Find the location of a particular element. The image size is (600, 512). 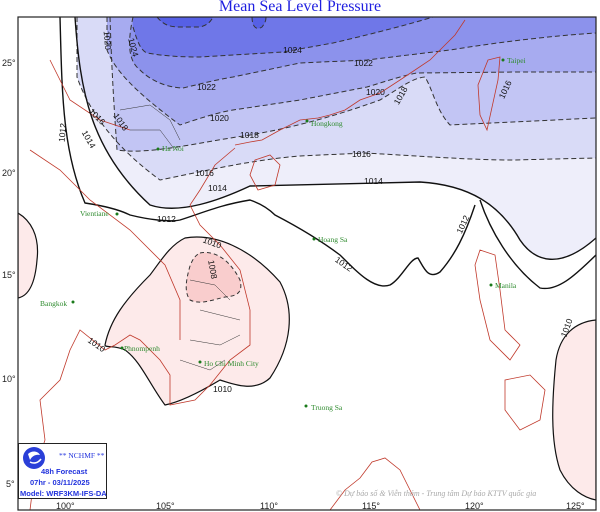

forecast-label: 48h Forecast is located at coordinates (64, 471).